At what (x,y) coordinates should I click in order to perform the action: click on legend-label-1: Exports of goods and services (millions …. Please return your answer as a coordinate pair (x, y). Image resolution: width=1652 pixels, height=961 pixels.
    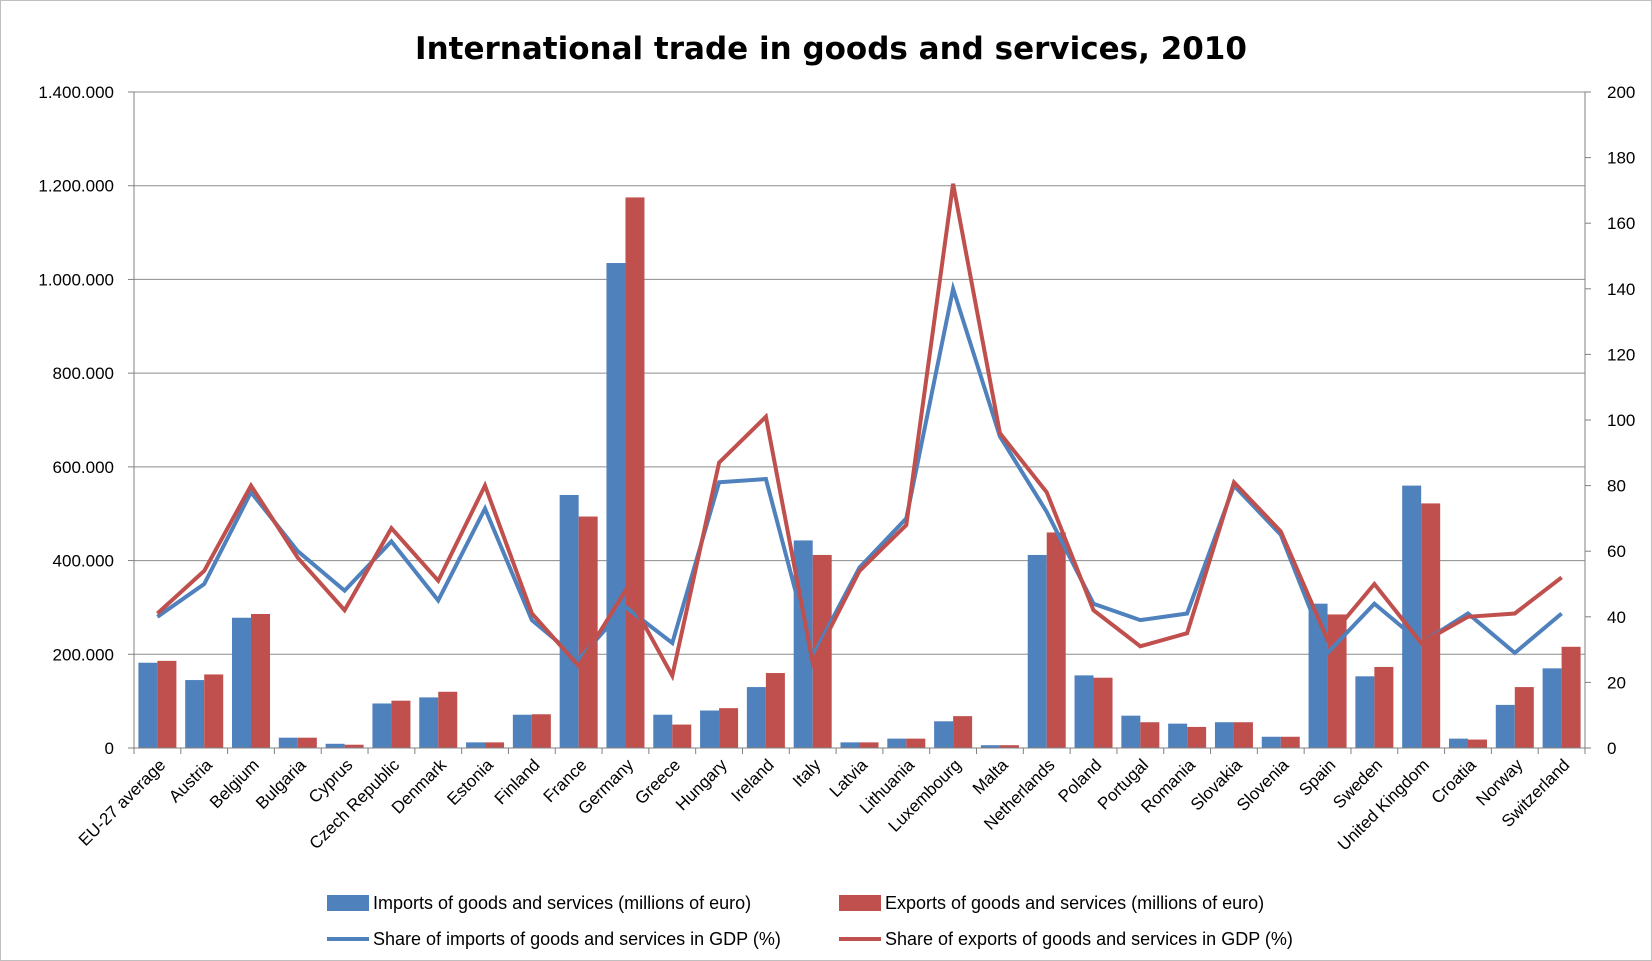
    Looking at the image, I should click on (1074, 903).